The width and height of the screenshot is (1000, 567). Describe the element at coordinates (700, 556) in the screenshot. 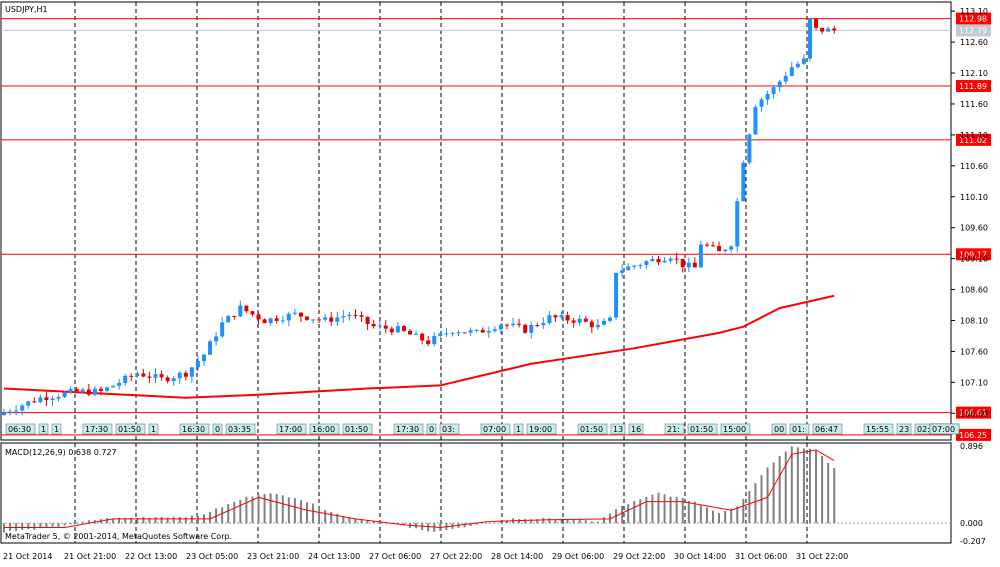

I see `time-axis-label: 30 Oct 14:00` at that location.